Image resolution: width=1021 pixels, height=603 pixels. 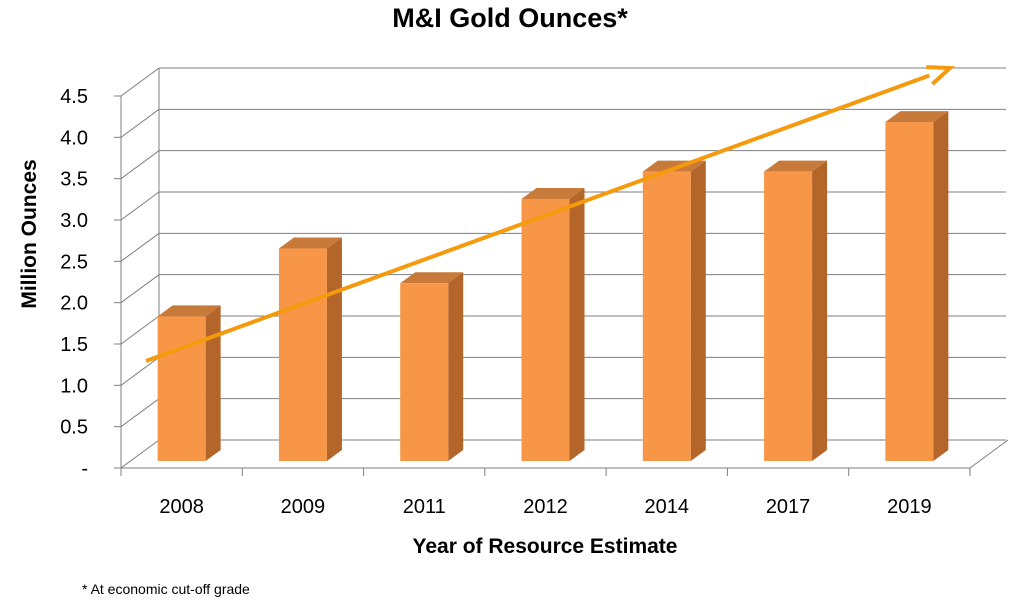 I want to click on y-tick-label: 1.5, so click(x=74, y=345).